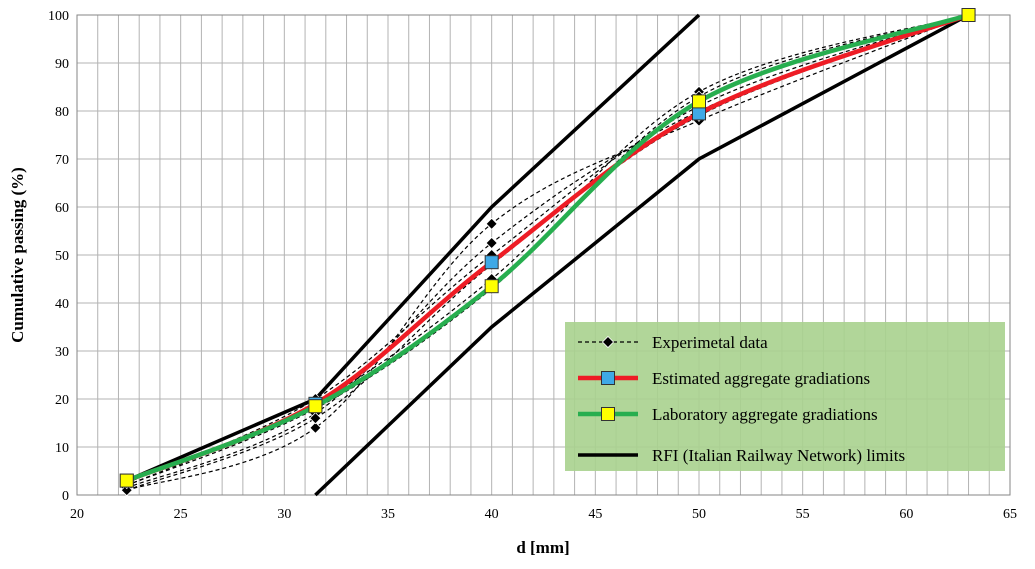 The width and height of the screenshot is (1035, 569). What do you see at coordinates (761, 378) in the screenshot?
I see `legend-label-estimated: Estimated aggregate gradiations` at bounding box center [761, 378].